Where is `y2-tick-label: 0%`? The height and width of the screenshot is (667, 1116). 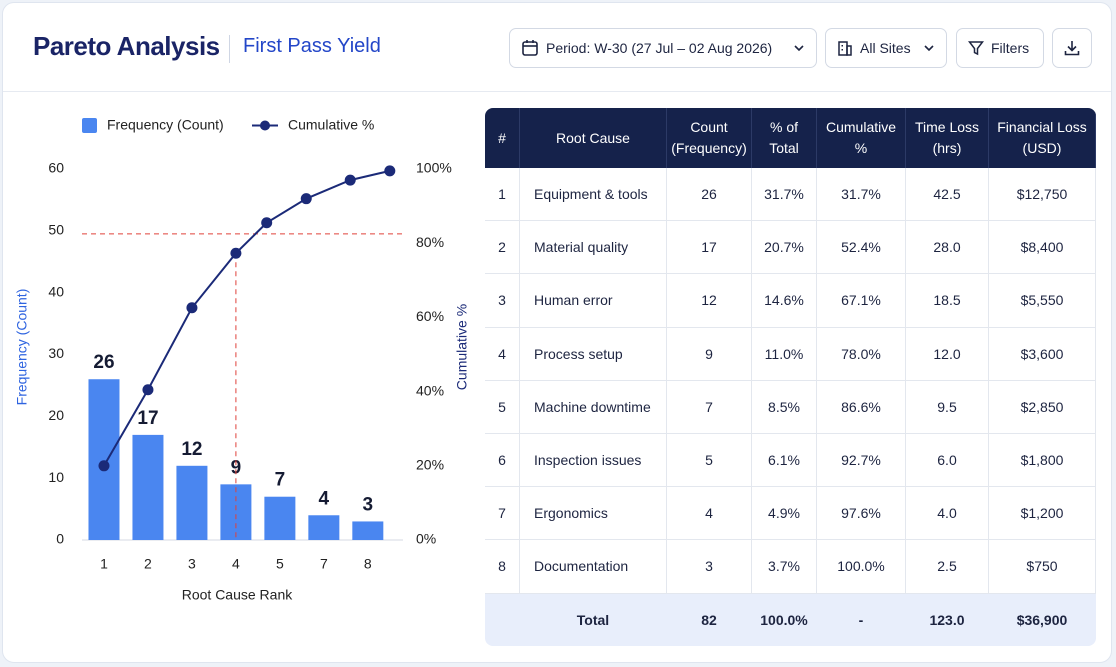
y2-tick-label: 0% is located at coordinates (426, 539).